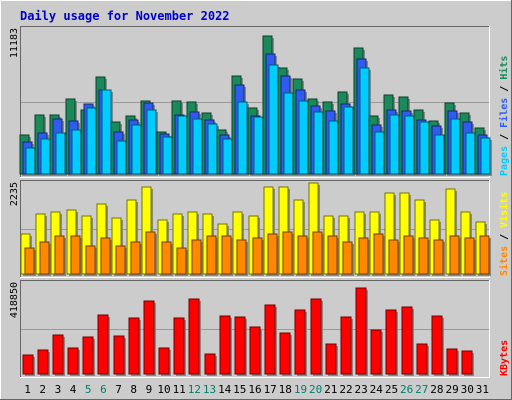  What do you see at coordinates (391, 389) in the screenshot?
I see `day-label: 25` at bounding box center [391, 389].